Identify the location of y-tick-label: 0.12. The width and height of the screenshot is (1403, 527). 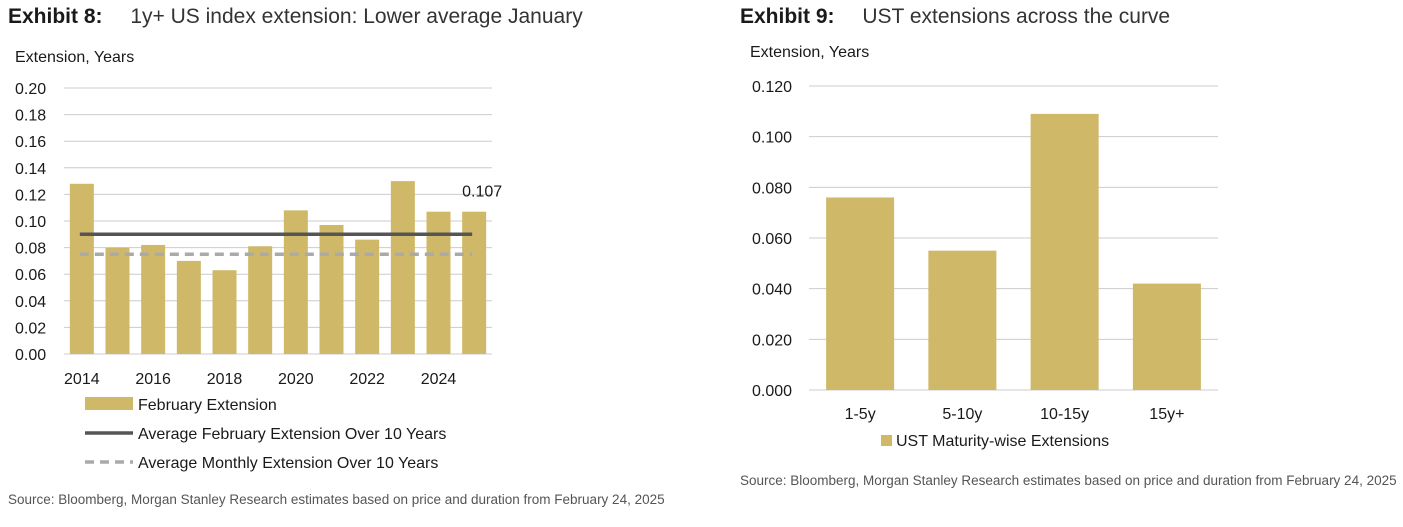
(30, 195).